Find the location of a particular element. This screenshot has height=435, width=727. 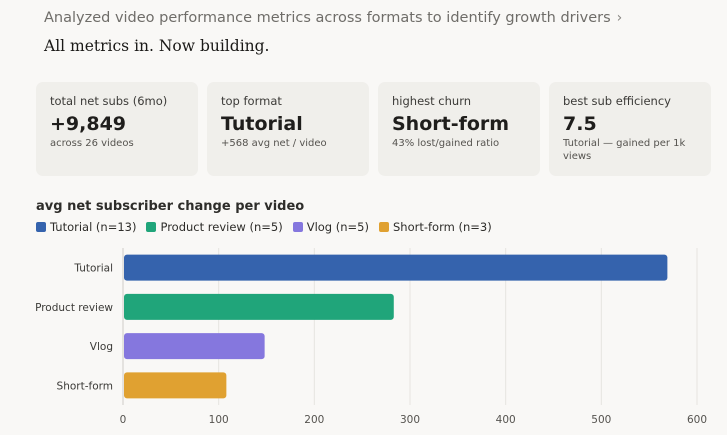

legend-label: Product review (n=5) is located at coordinates (221, 227).